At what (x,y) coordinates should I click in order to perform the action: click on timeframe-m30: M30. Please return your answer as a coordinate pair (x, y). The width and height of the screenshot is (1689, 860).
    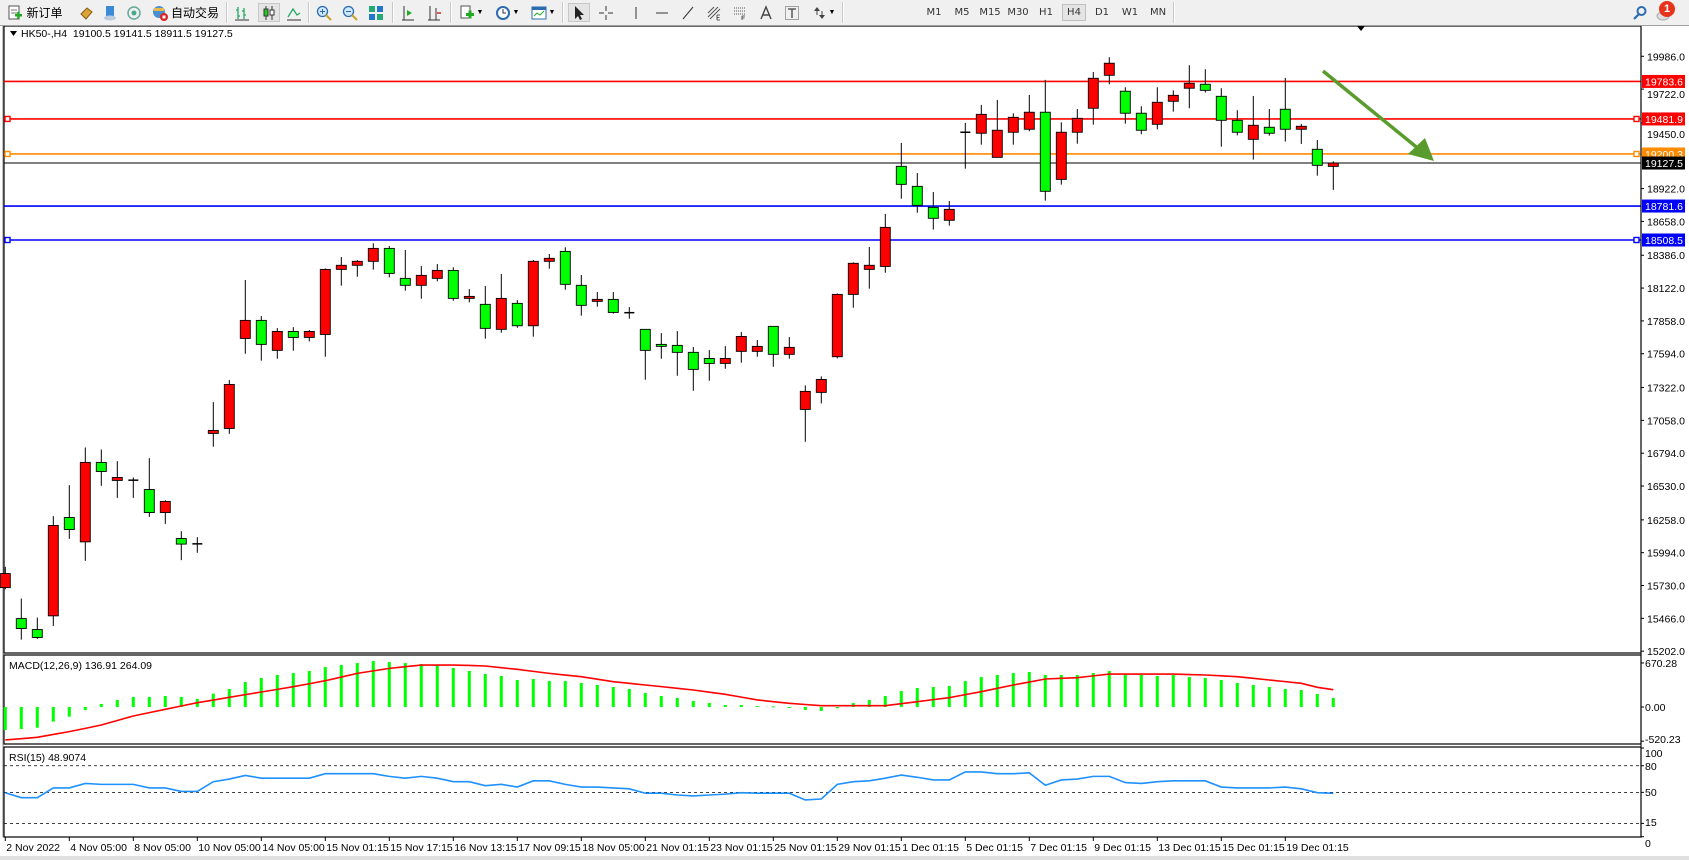
    Looking at the image, I should click on (1018, 12).